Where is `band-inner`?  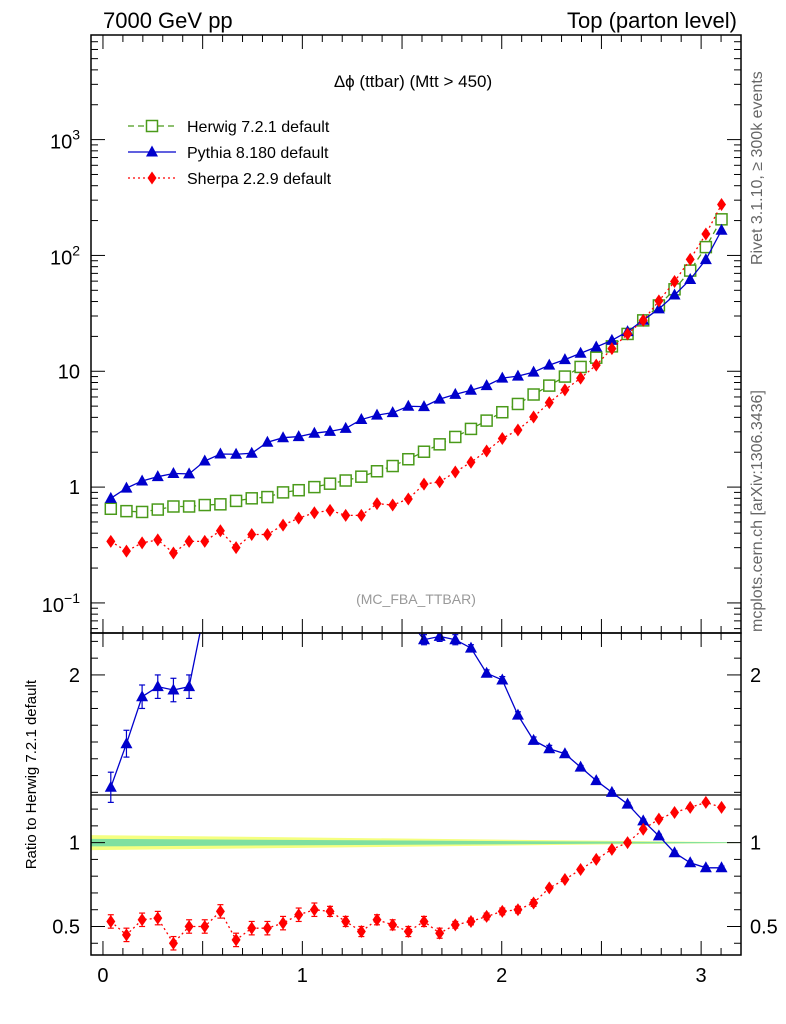
band-inner is located at coordinates (416, 842).